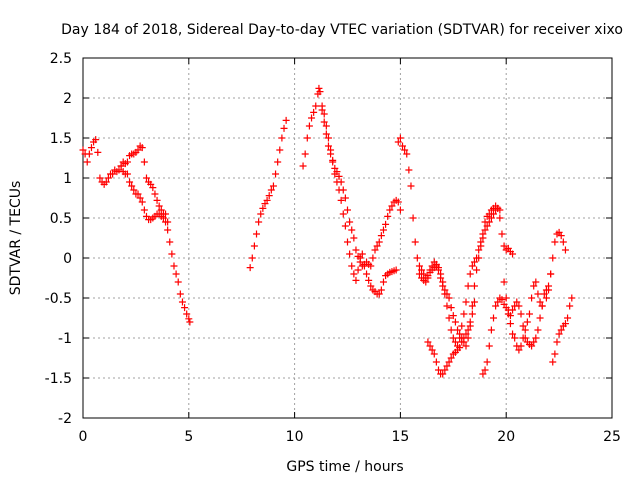 The image size is (640, 480). I want to click on x-axis-tick-labels: 0 5 10 15 20 25, so click(350, 437).